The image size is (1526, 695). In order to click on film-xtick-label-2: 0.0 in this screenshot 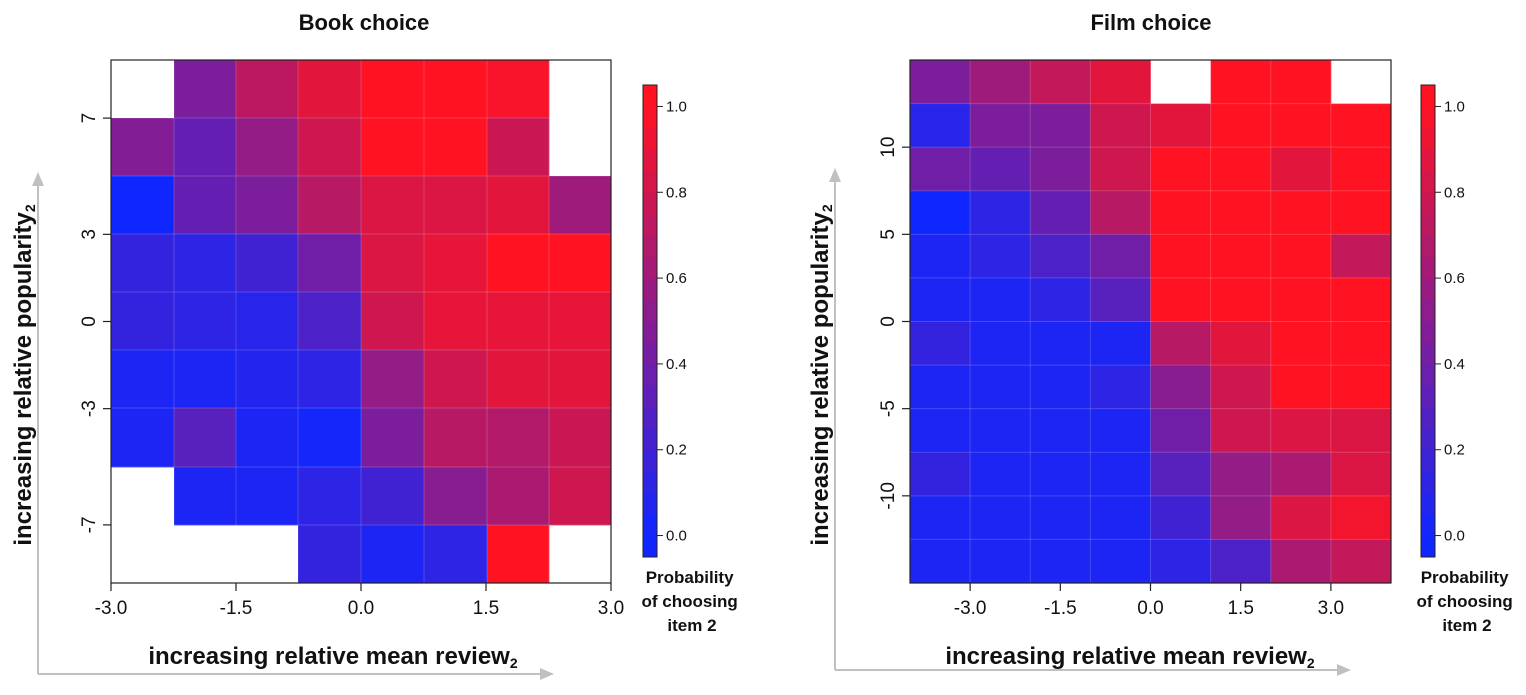, I will do `click(1150, 608)`.